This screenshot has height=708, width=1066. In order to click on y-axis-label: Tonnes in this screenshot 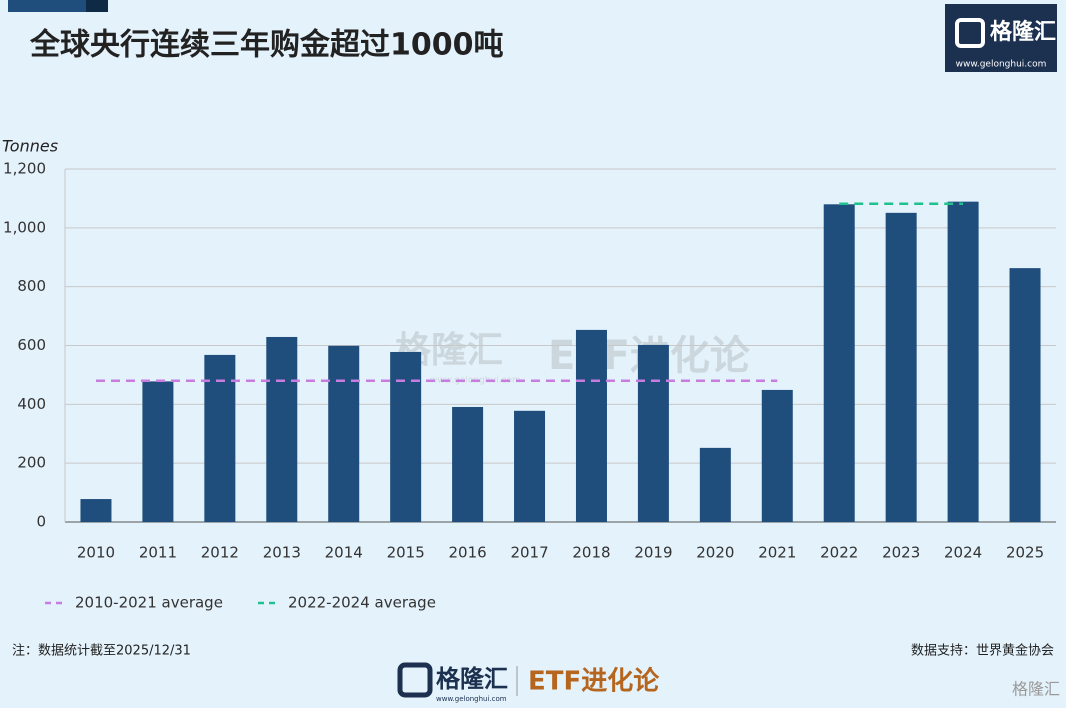, I will do `click(30, 146)`.